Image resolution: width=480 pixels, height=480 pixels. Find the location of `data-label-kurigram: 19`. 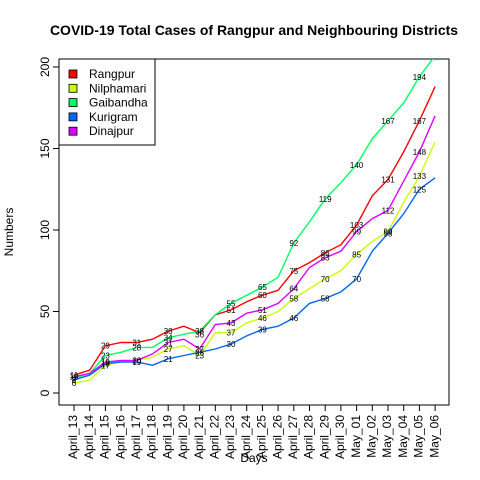

data-label-kurigram: 19 is located at coordinates (136, 362).